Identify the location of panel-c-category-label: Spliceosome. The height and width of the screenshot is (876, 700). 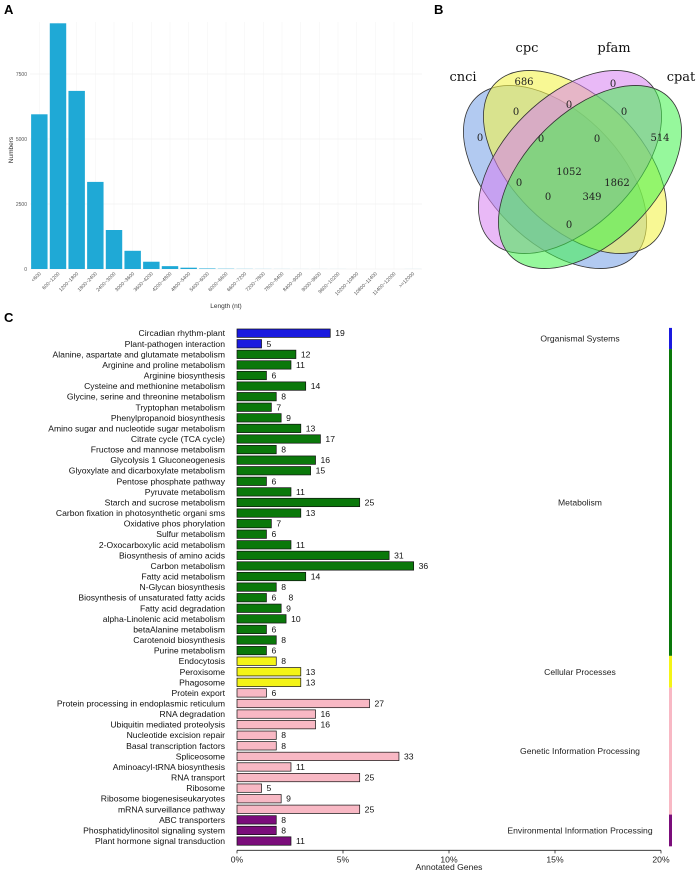
(200, 756).